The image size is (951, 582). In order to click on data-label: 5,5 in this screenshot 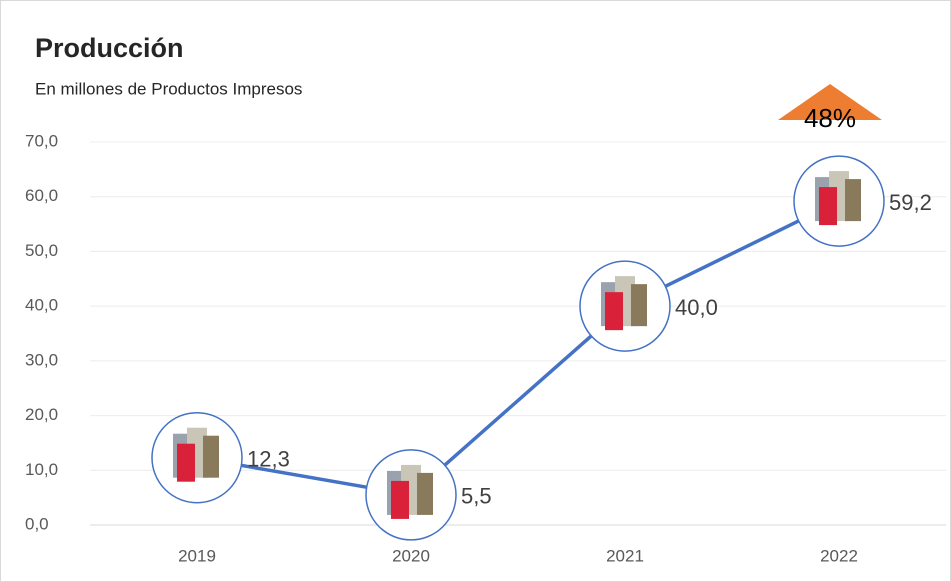, I will do `click(476, 496)`.